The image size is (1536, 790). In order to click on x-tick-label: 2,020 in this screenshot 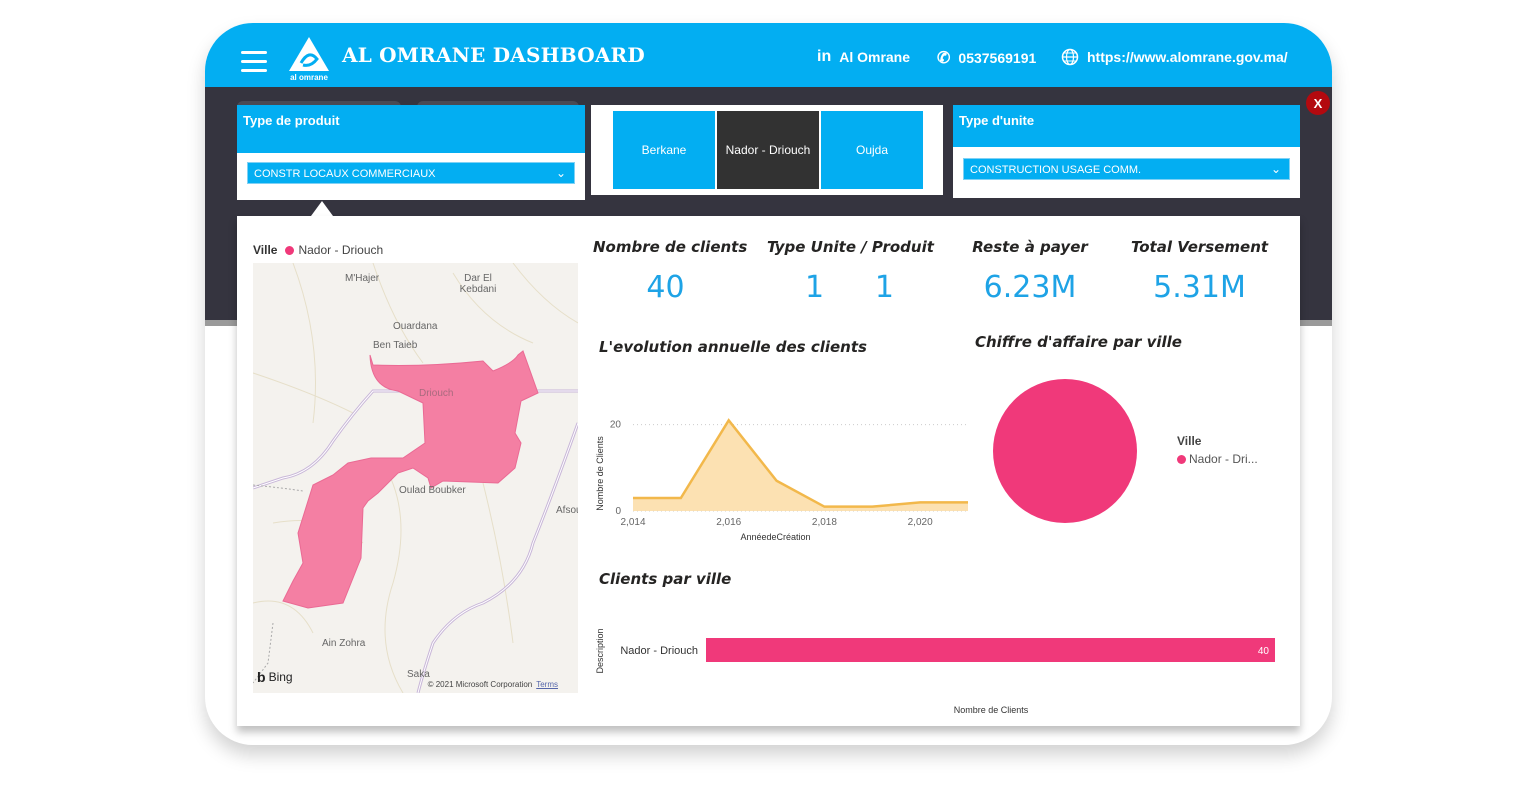, I will do `click(920, 522)`.